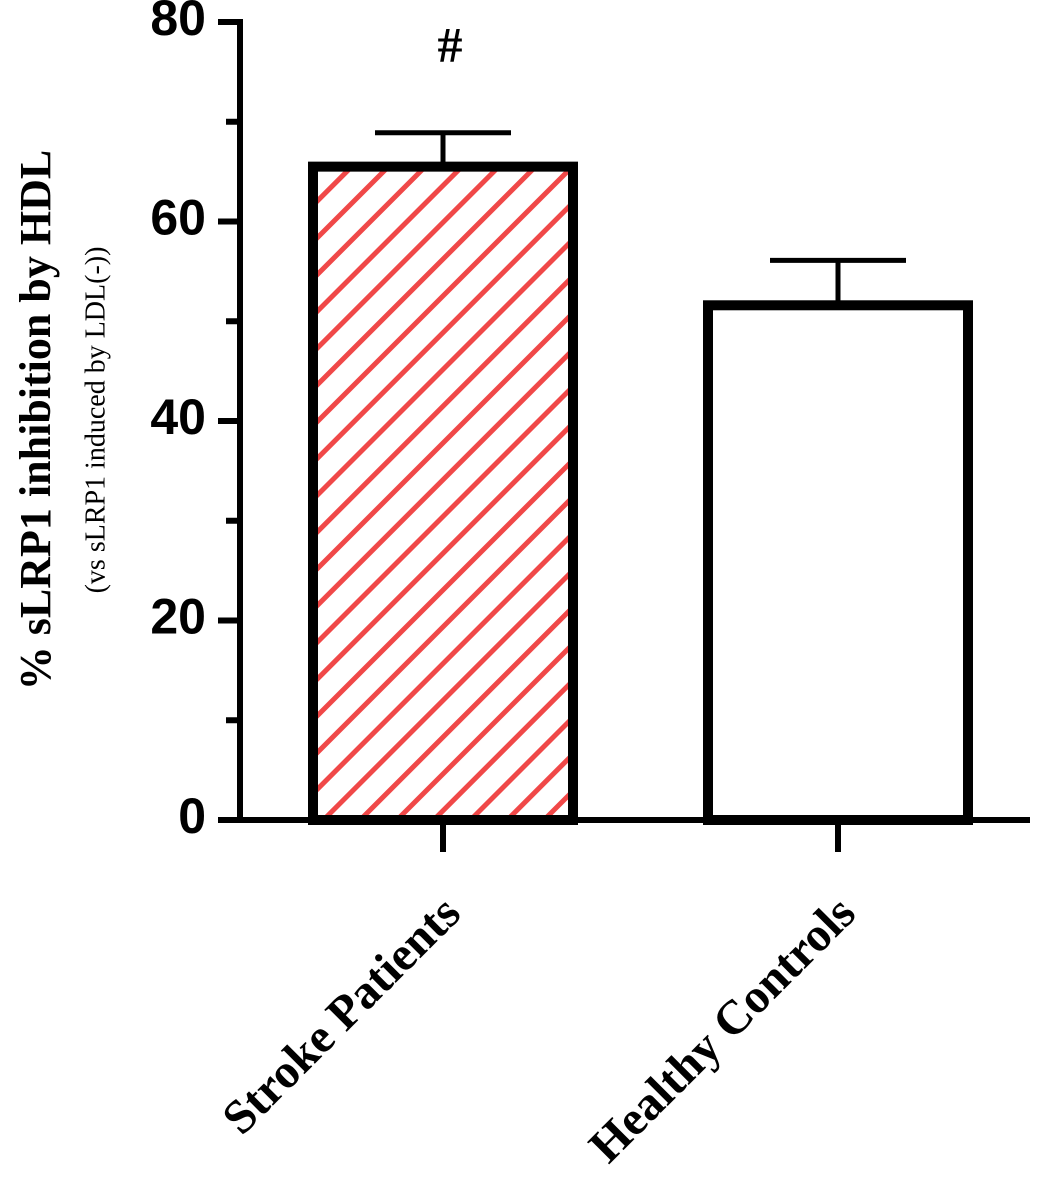 The image size is (1040, 1202). Describe the element at coordinates (178, 617) in the screenshot. I see `y-tick-label: 20` at that location.